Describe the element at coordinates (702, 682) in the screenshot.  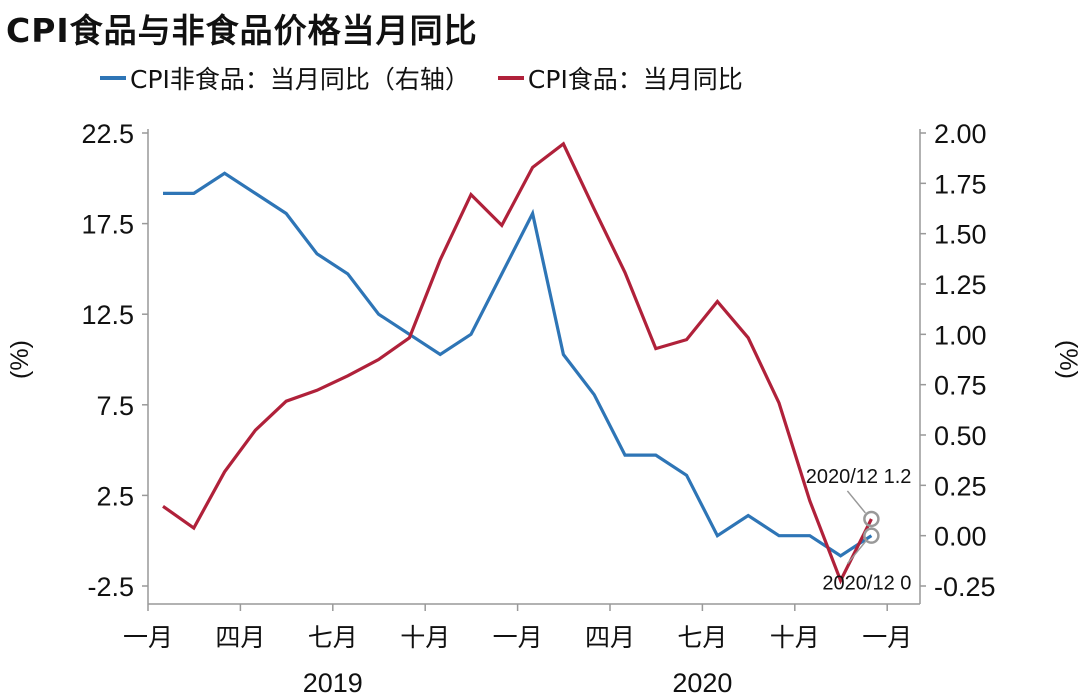
I see `x-axis-year-label: 2020` at that location.